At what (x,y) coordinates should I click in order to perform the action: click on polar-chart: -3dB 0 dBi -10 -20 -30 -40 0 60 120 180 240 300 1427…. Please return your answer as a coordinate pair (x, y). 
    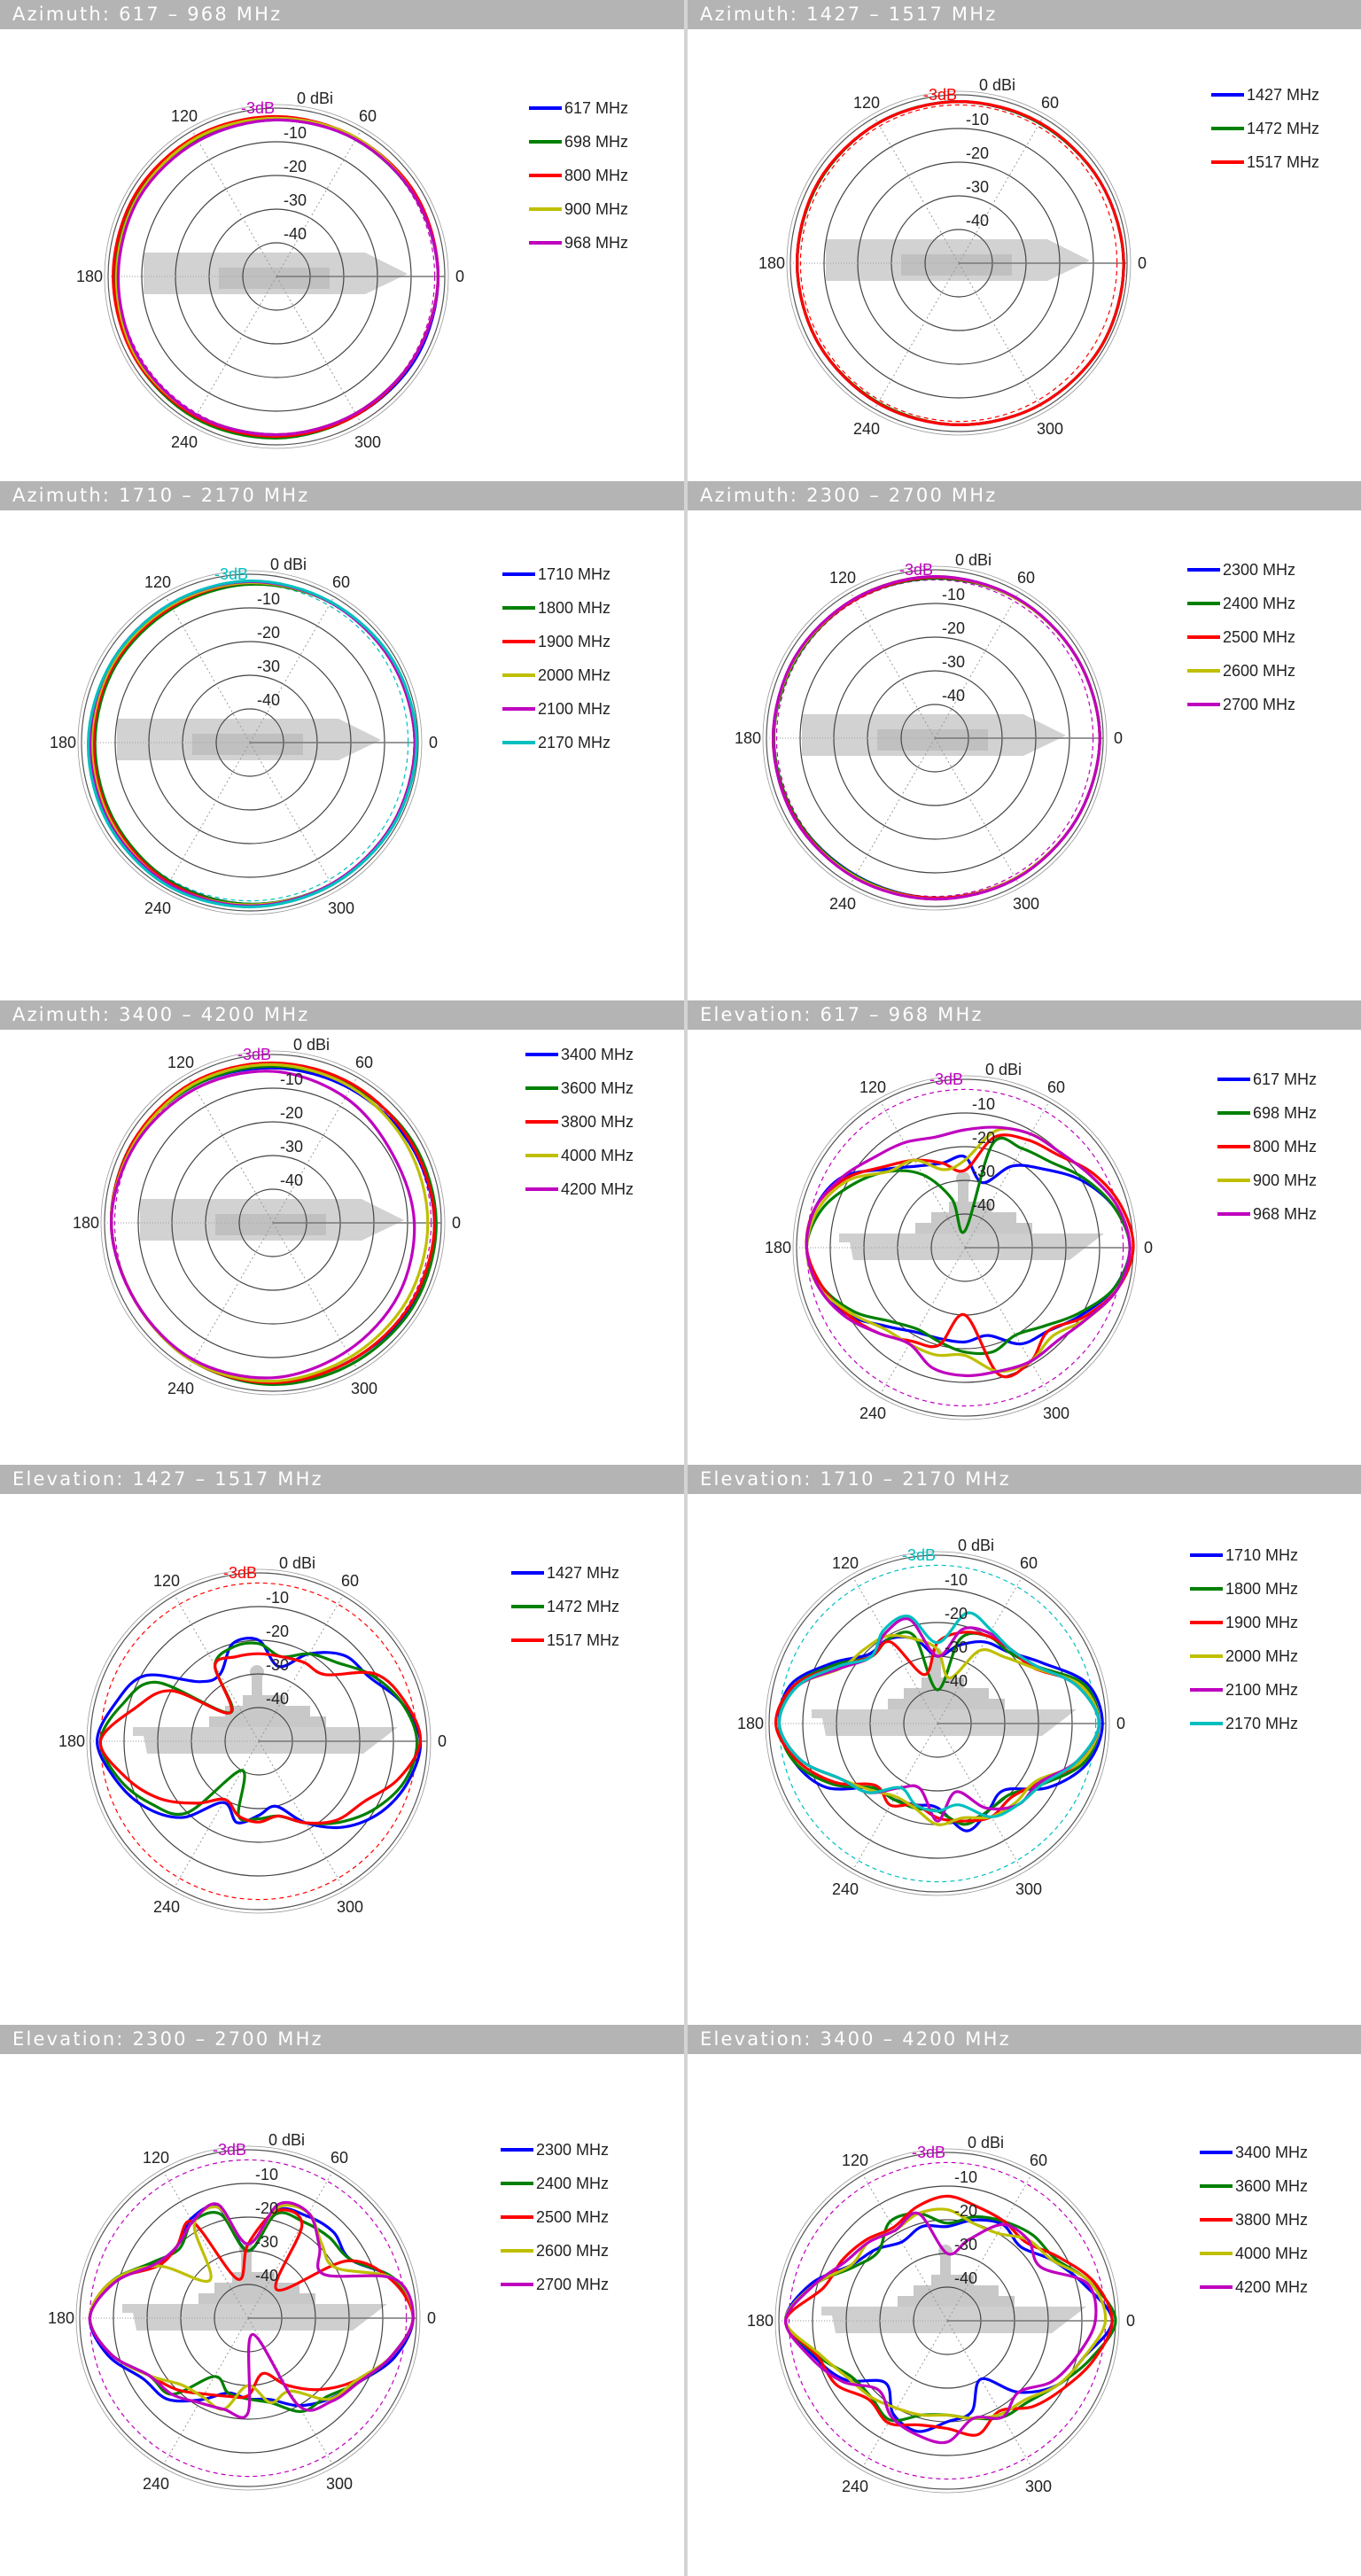
    Looking at the image, I should click on (1038, 257).